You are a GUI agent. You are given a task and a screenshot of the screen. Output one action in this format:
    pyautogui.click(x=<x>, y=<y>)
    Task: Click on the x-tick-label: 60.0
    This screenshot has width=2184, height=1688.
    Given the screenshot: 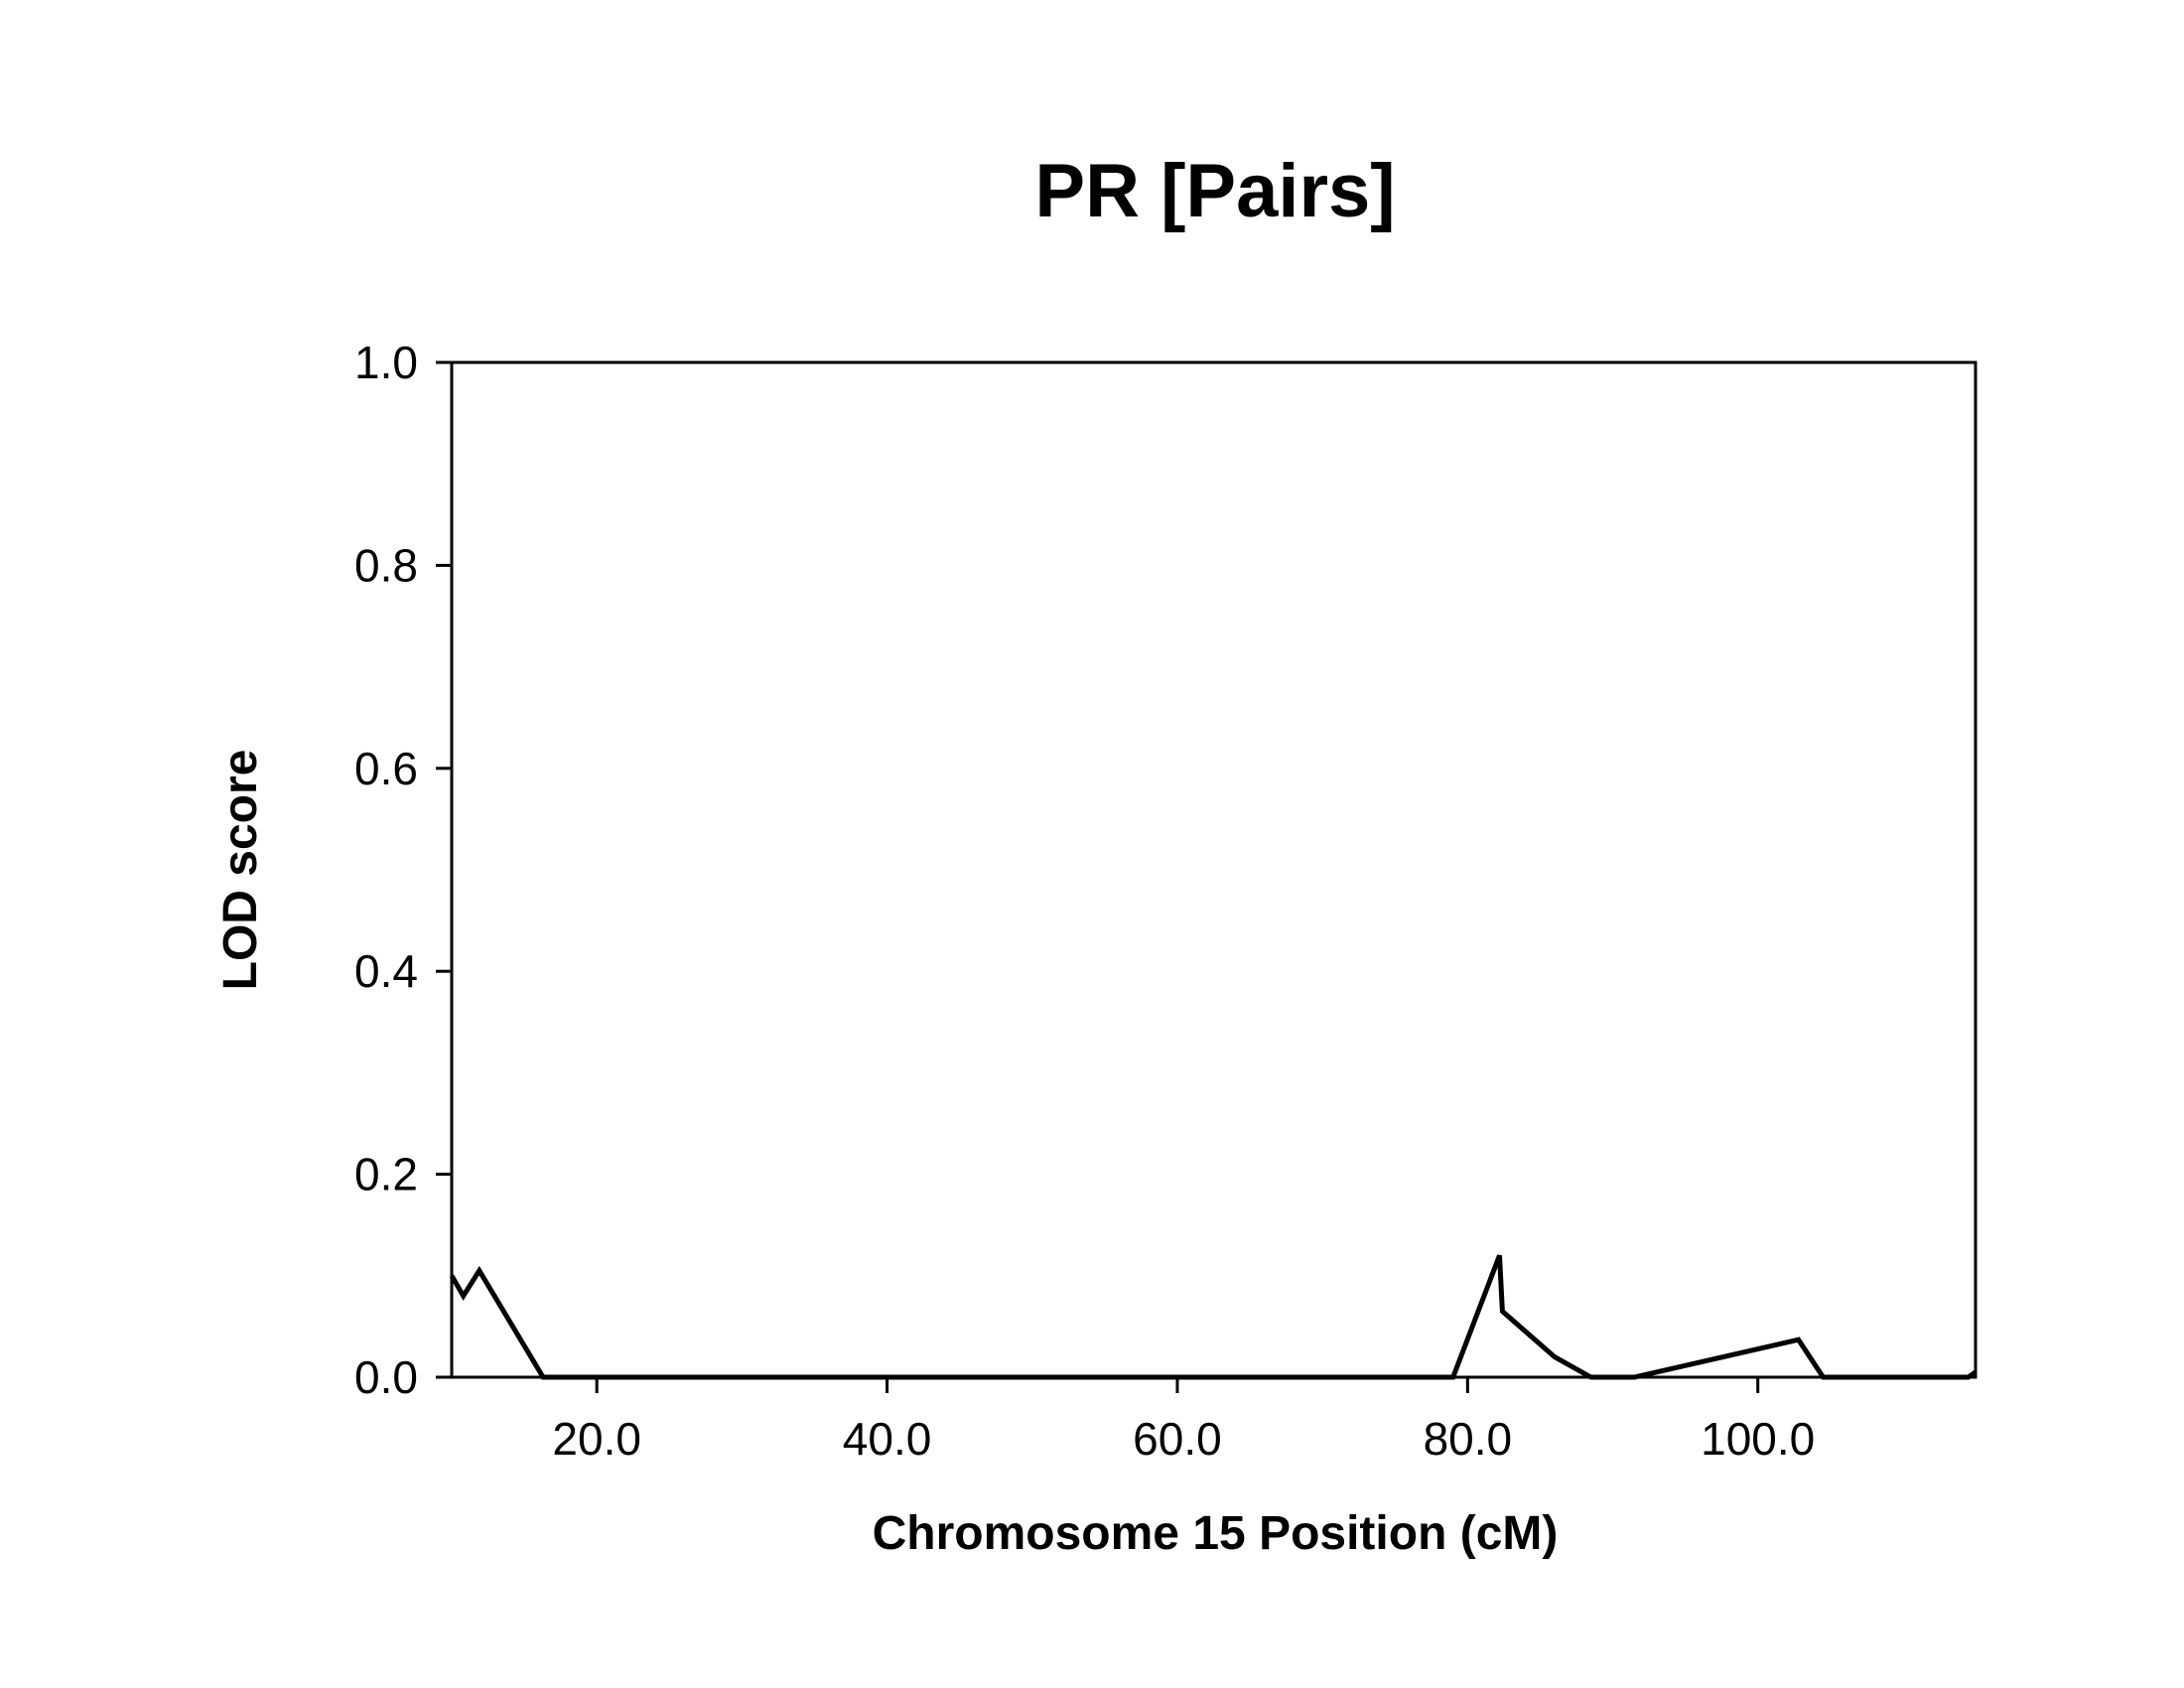 What is the action you would take?
    pyautogui.click(x=1177, y=1439)
    